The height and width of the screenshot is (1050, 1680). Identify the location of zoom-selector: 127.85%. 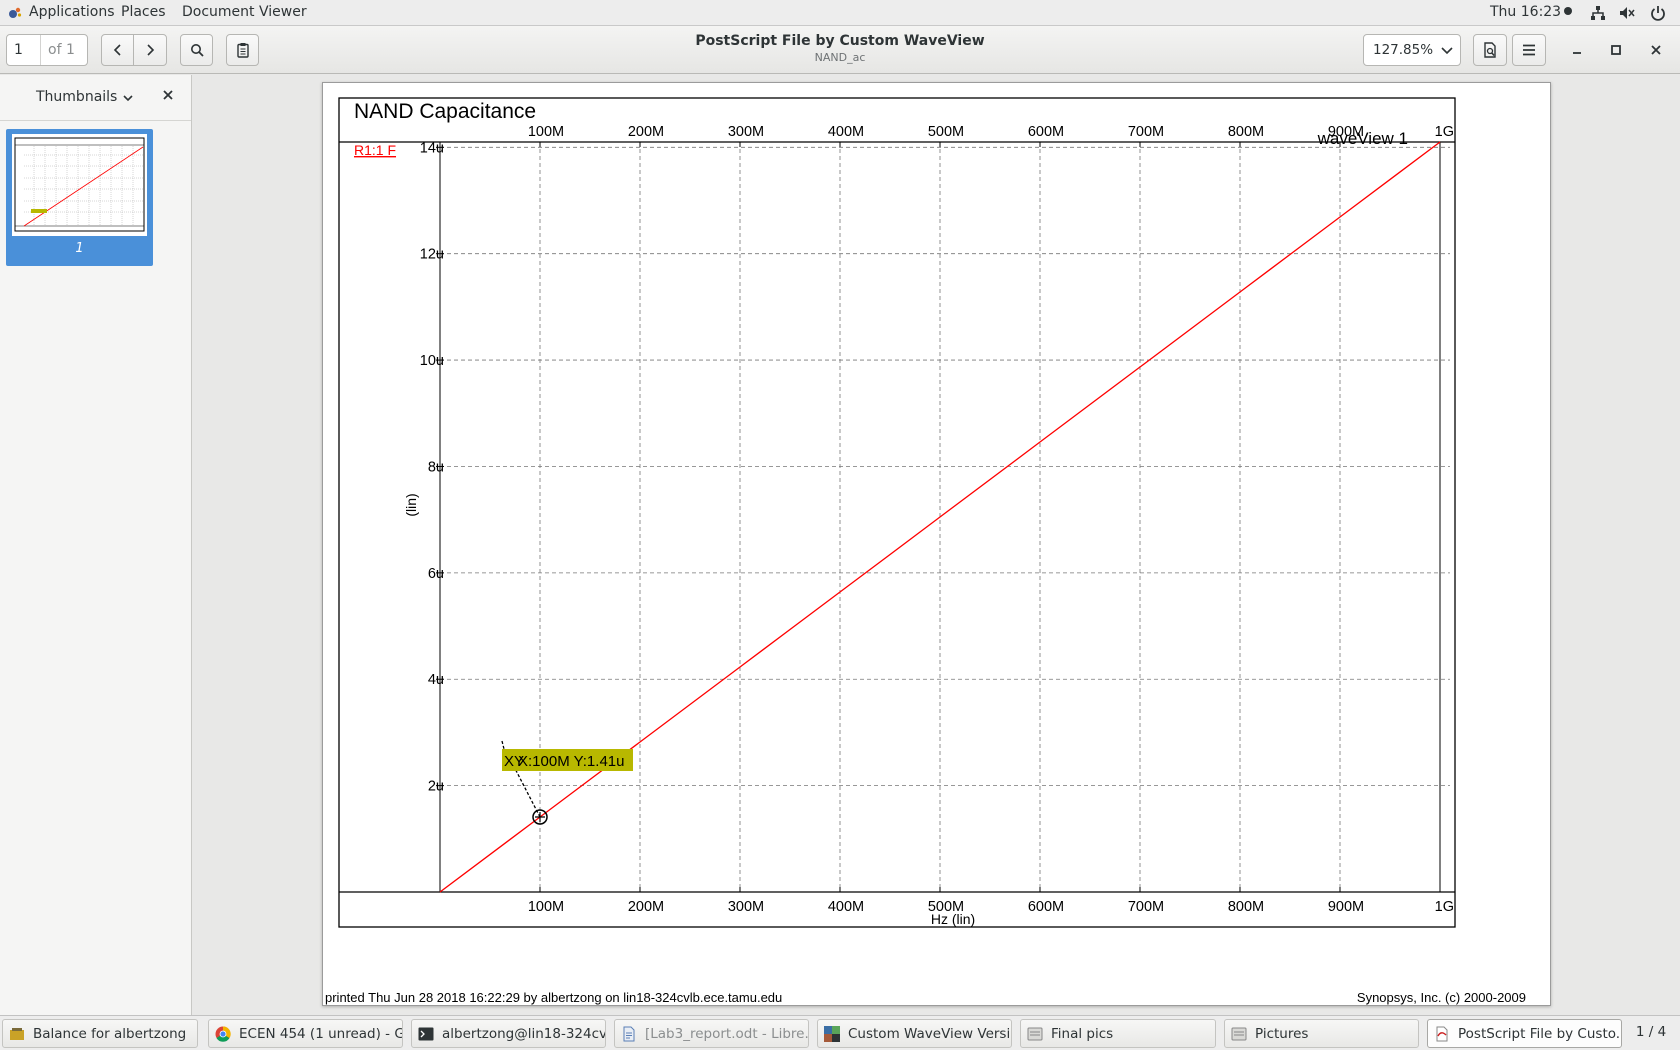
(1412, 50).